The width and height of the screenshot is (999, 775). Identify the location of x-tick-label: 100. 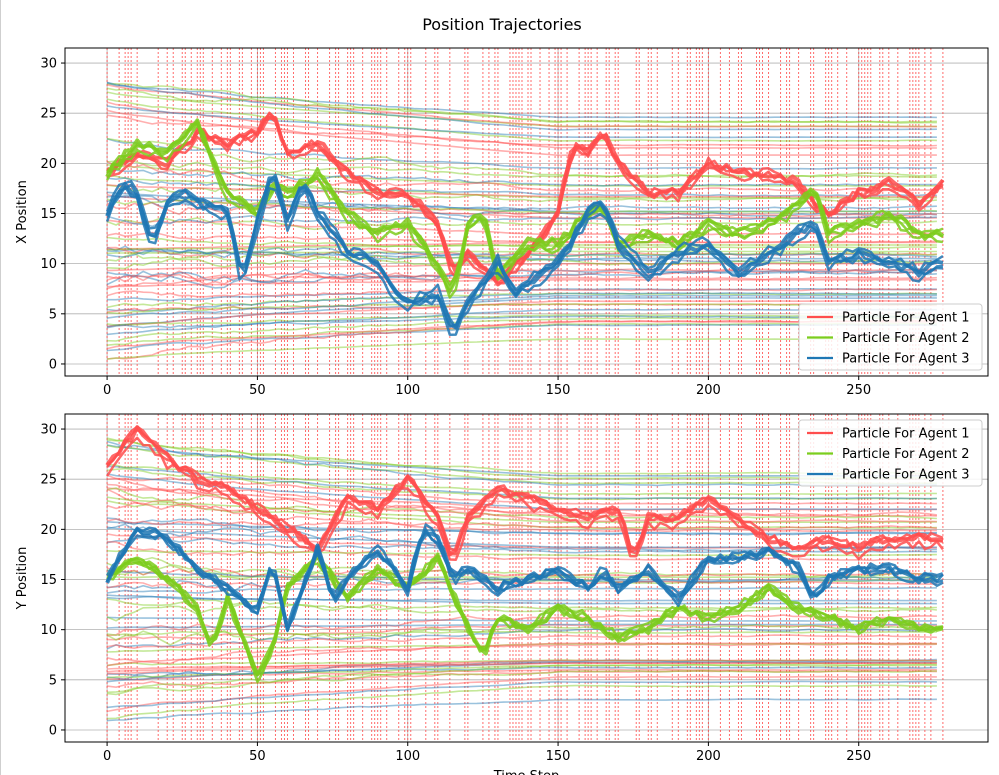
(407, 390).